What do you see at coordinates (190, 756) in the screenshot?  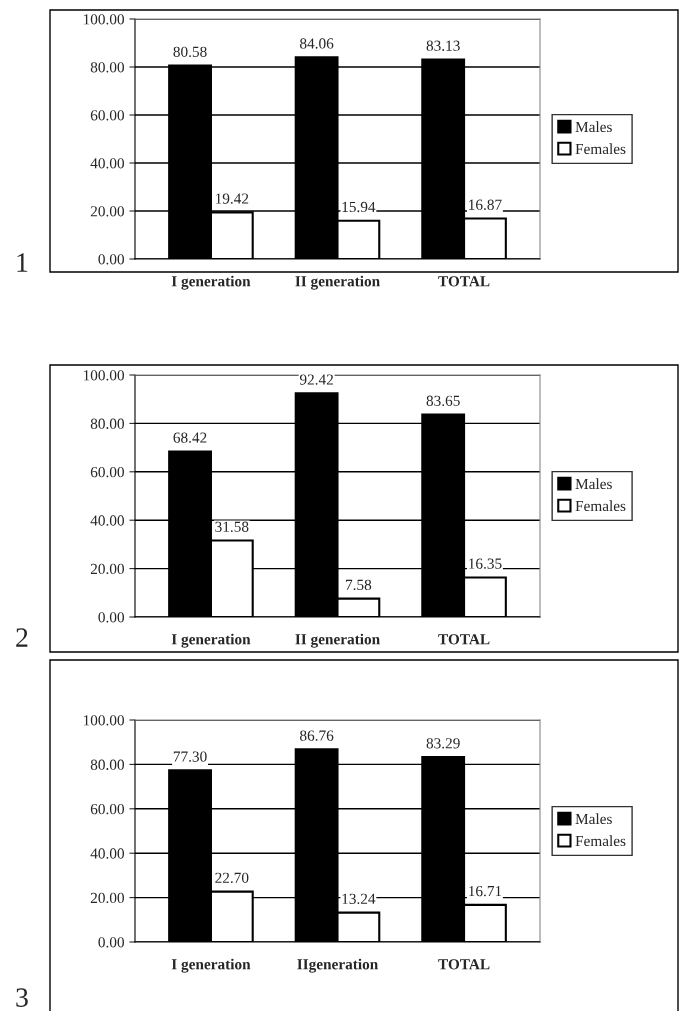 I see `data-label: 77.30` at bounding box center [190, 756].